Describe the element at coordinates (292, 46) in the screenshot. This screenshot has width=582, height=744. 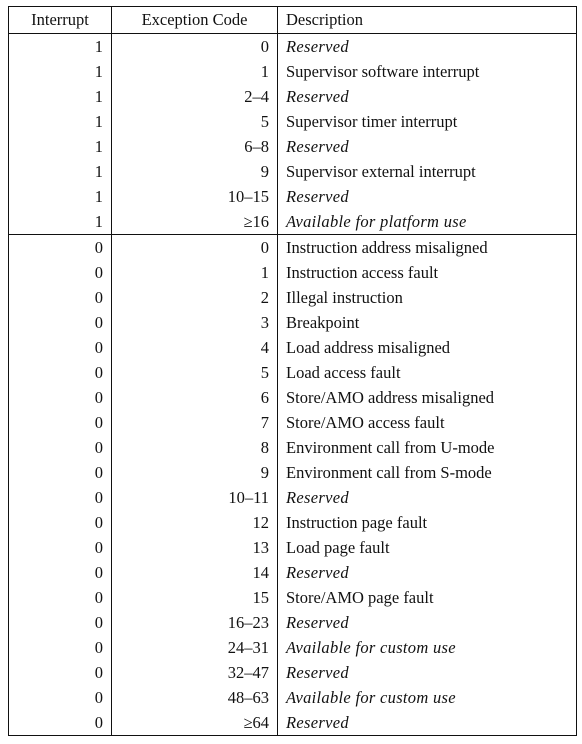
I see `table-row: 1 0 Reserved` at that location.